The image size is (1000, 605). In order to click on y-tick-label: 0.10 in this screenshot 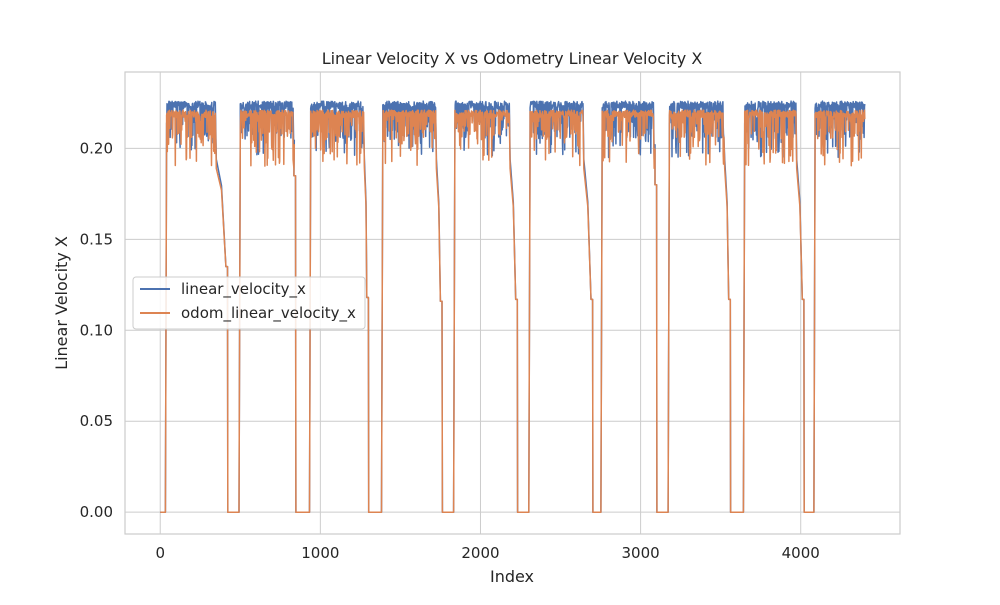, I will do `click(96, 330)`.